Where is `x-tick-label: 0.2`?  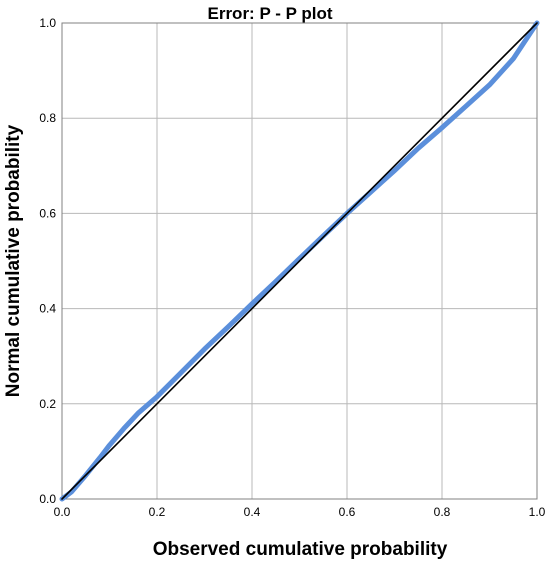 x-tick-label: 0.2 is located at coordinates (157, 512).